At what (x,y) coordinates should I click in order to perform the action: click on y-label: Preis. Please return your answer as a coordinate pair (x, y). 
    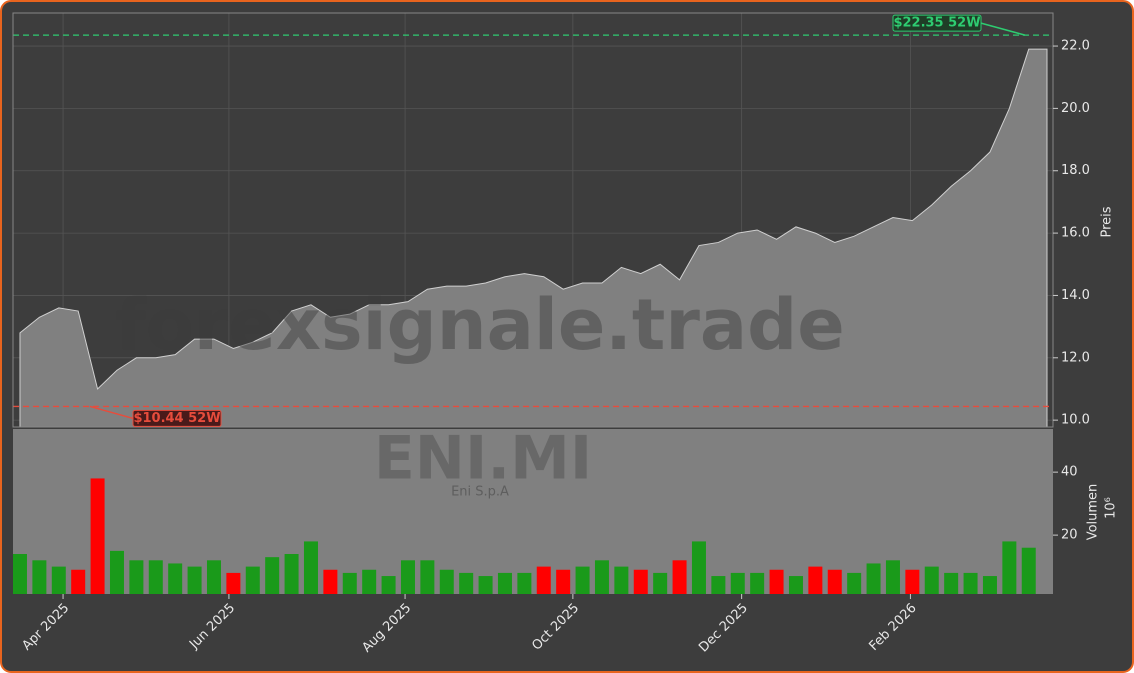
    Looking at the image, I should click on (1107, 221).